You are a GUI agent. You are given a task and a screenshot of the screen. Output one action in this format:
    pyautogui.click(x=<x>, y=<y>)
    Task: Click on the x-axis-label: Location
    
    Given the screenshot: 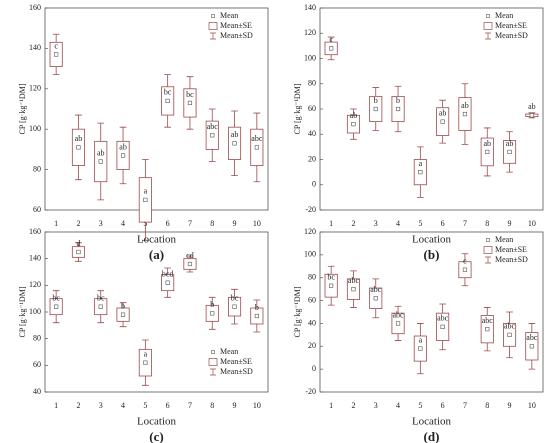 What is the action you would take?
    pyautogui.click(x=157, y=240)
    